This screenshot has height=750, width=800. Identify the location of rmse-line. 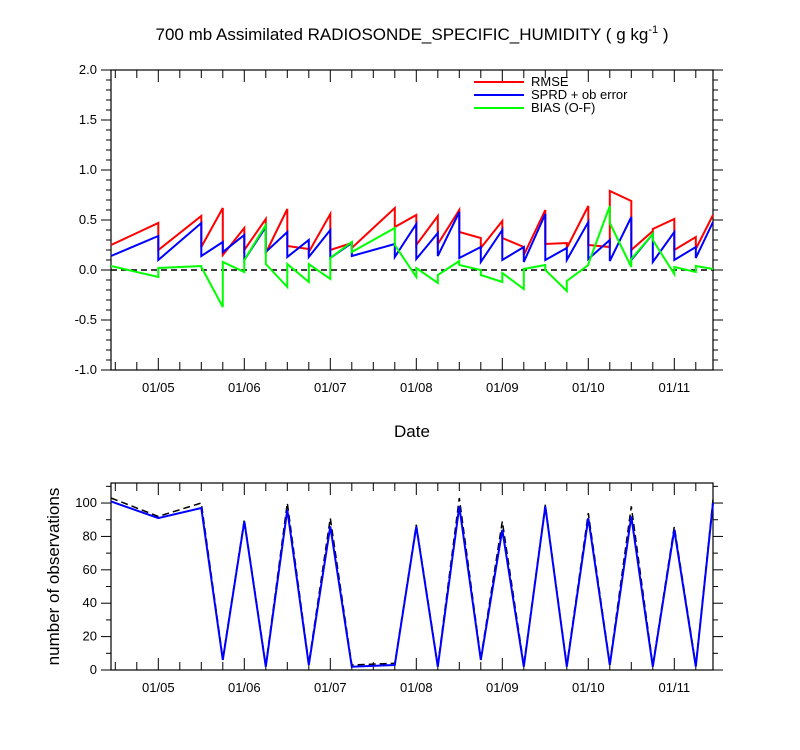
(412, 223).